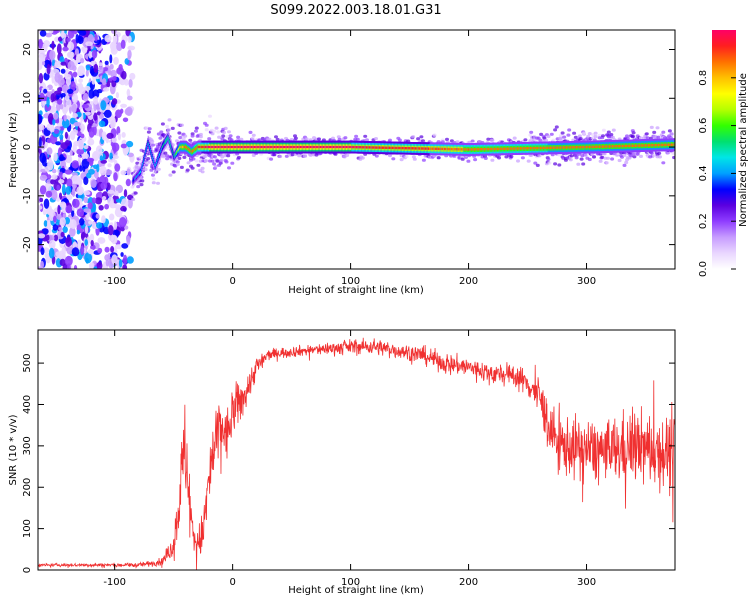  What do you see at coordinates (402, 158) in the screenshot?
I see `spectrogram-ridge` at bounding box center [402, 158].